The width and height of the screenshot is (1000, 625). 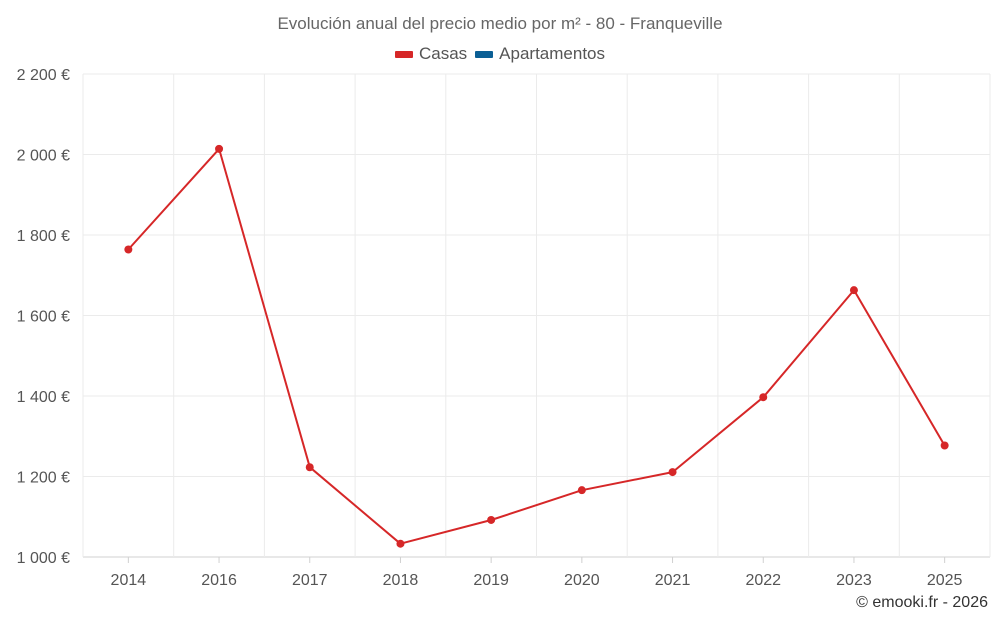 What do you see at coordinates (945, 580) in the screenshot?
I see `x-tick-label: 2025` at bounding box center [945, 580].